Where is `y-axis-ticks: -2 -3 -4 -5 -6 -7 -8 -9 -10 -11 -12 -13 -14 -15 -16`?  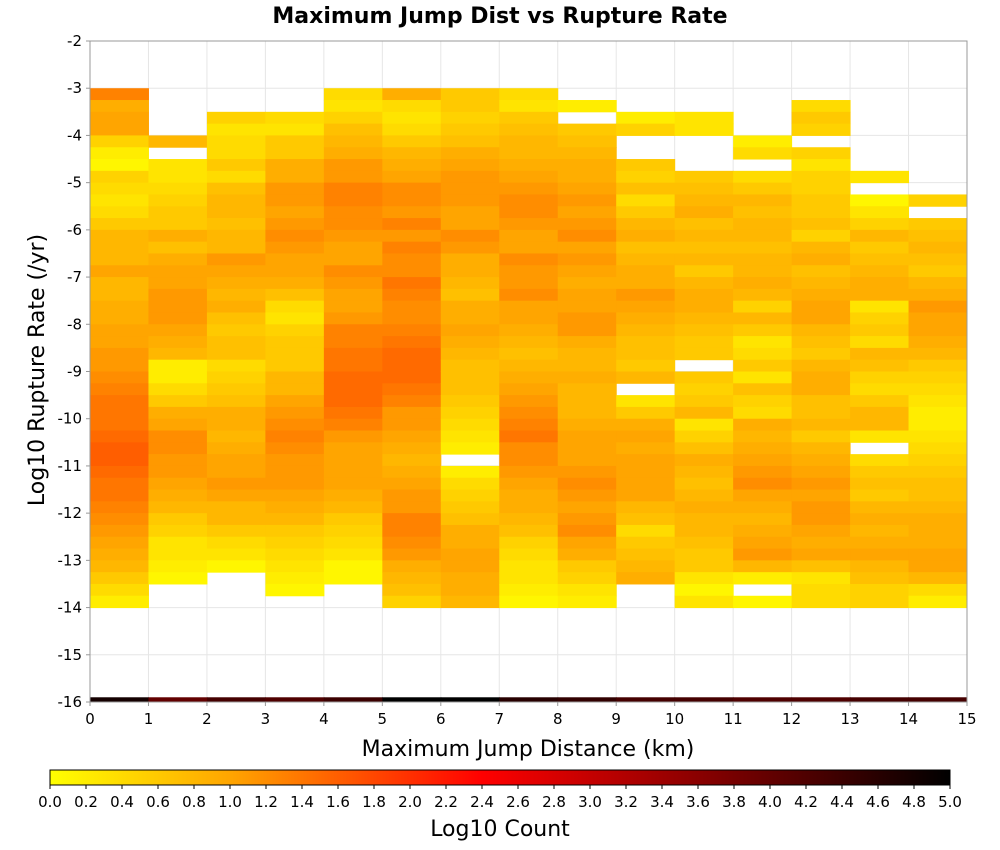
y-axis-ticks: -2 -3 -4 -5 -6 -7 -8 -9 -10 -11 -12 -13 -14 -15 -16 is located at coordinates (74, 371).